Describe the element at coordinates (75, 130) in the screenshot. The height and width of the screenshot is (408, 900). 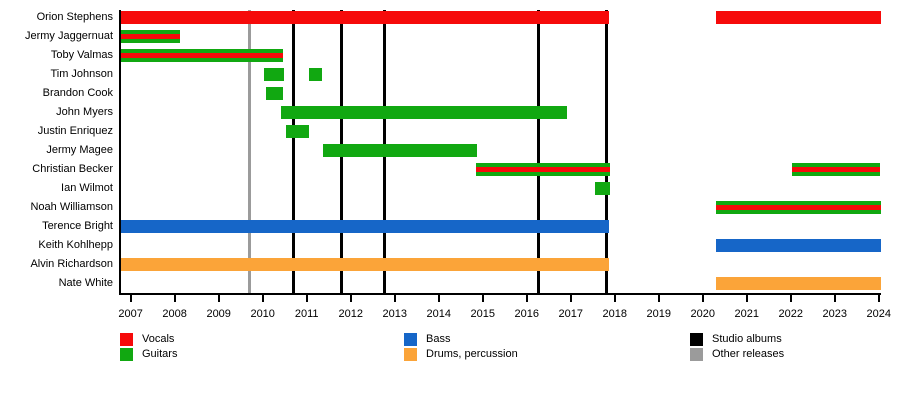
I see `member-label: Justin Enriquez` at that location.